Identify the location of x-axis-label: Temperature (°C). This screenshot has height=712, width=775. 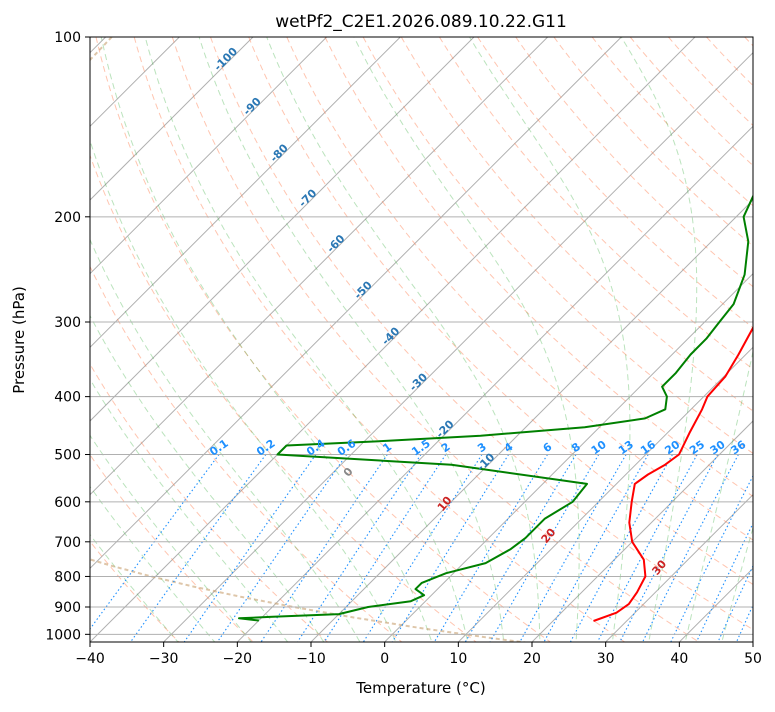
(420, 688).